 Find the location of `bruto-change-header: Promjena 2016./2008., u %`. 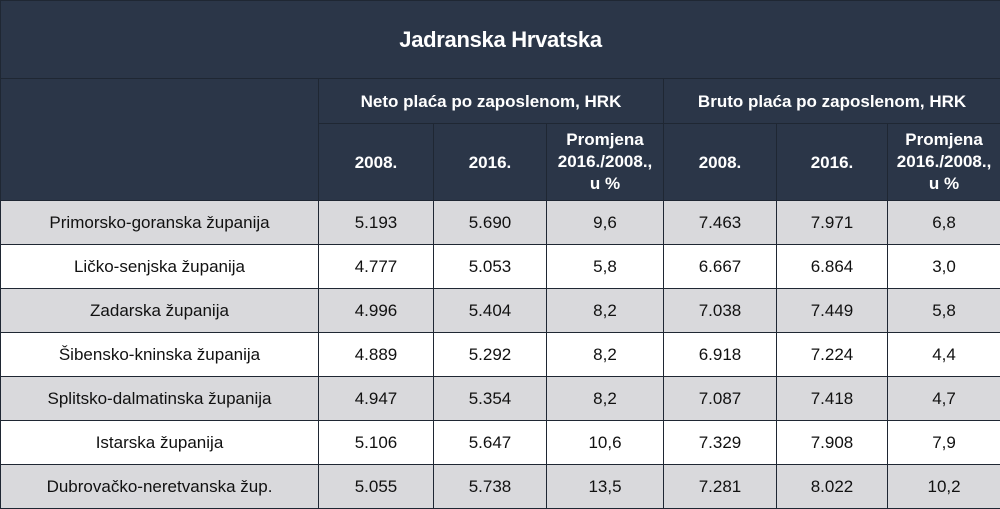

bruto-change-header: Promjena 2016./2008., u % is located at coordinates (944, 162).